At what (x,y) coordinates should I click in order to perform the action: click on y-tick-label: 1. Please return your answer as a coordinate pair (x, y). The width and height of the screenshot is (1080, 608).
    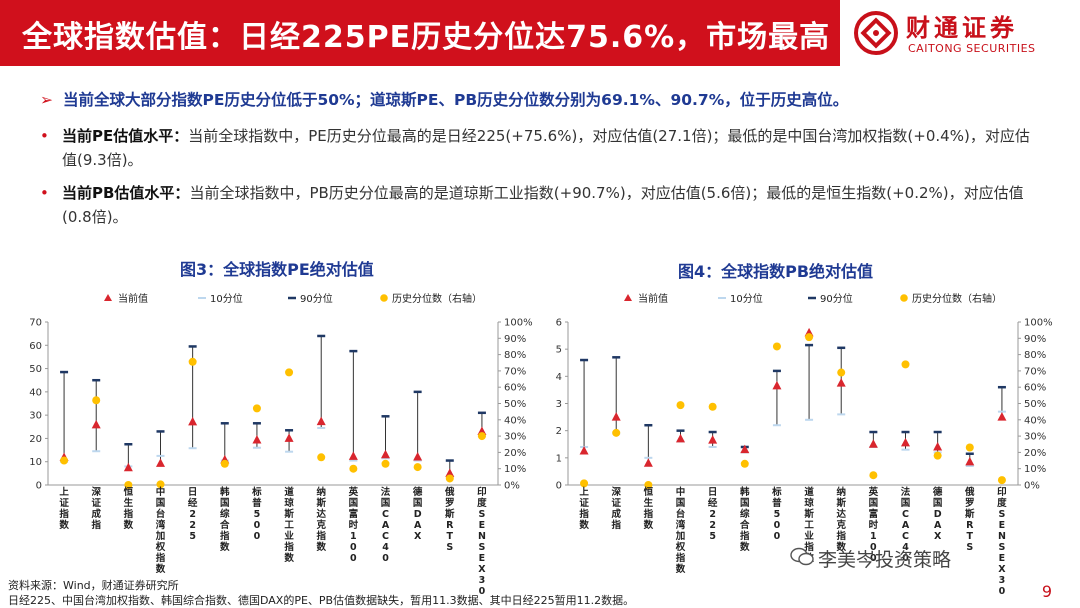
    Looking at the image, I should click on (559, 458).